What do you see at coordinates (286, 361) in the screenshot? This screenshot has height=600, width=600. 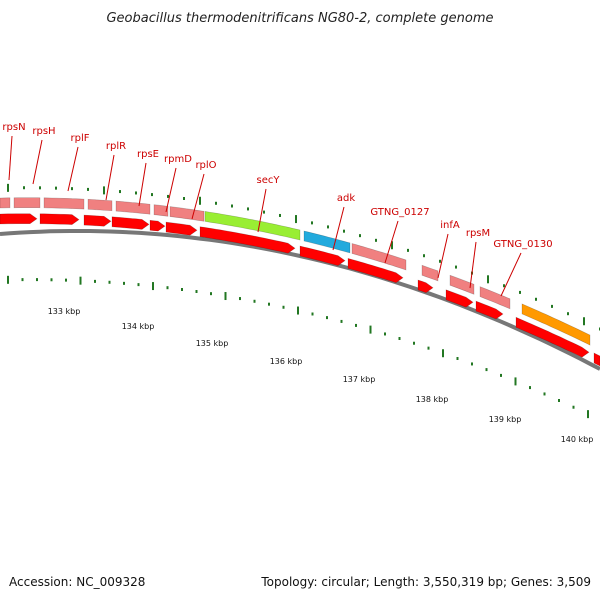 I see `scale-label: 136 kbp` at bounding box center [286, 361].